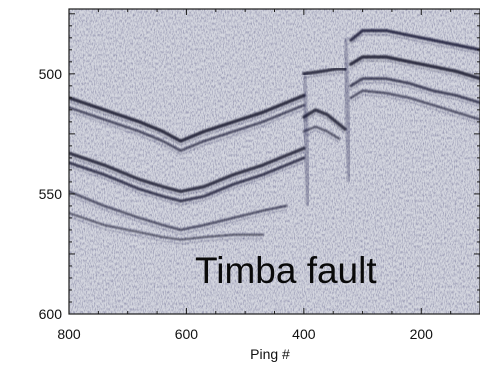 The height and width of the screenshot is (371, 480). What do you see at coordinates (51, 194) in the screenshot?
I see `y-tick-label: 550` at bounding box center [51, 194].